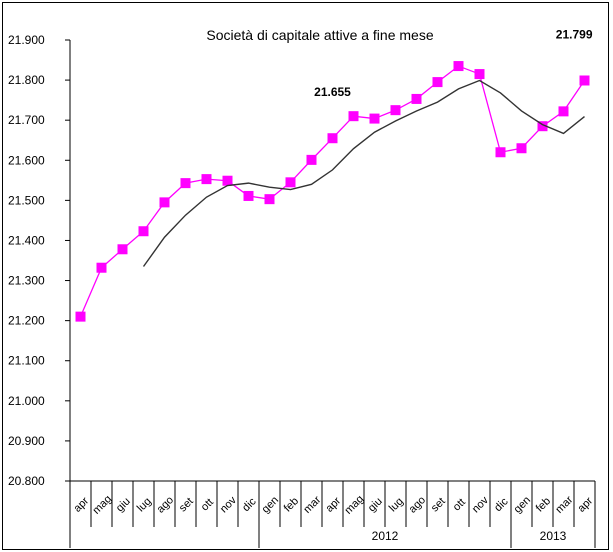  I want to click on y-tick-label: 21.400, so click(26, 240).